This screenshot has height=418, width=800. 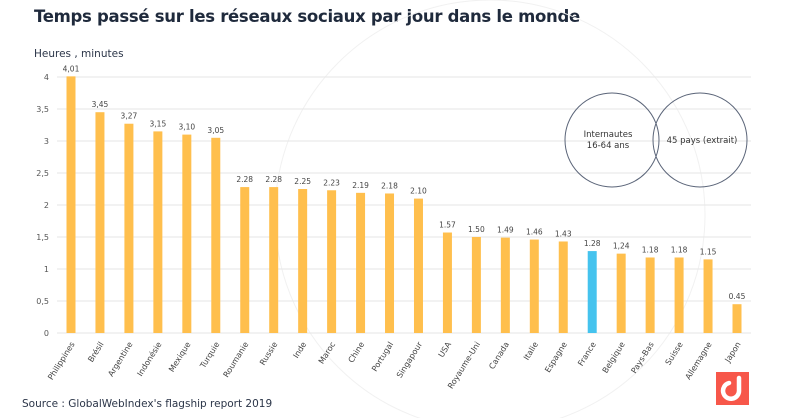 I want to click on y-tick-label: 2, so click(x=46, y=205).